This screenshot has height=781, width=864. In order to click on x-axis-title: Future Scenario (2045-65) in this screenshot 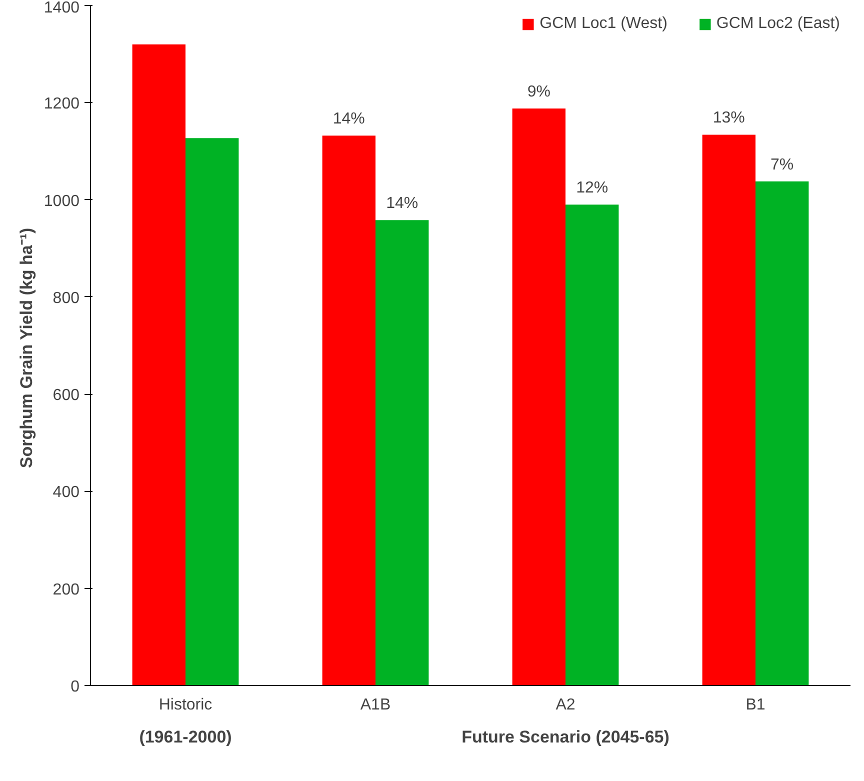, I will do `click(566, 737)`.